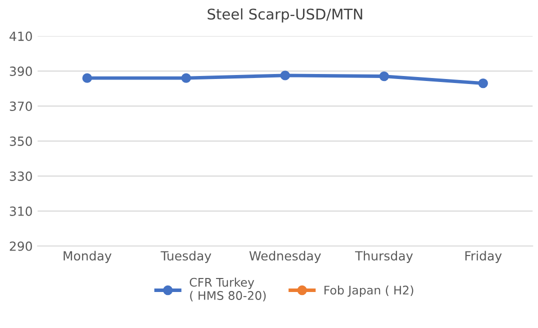 Image resolution: width=538 pixels, height=328 pixels. What do you see at coordinates (21, 71) in the screenshot?
I see `y-tick-label: 390` at bounding box center [21, 71].